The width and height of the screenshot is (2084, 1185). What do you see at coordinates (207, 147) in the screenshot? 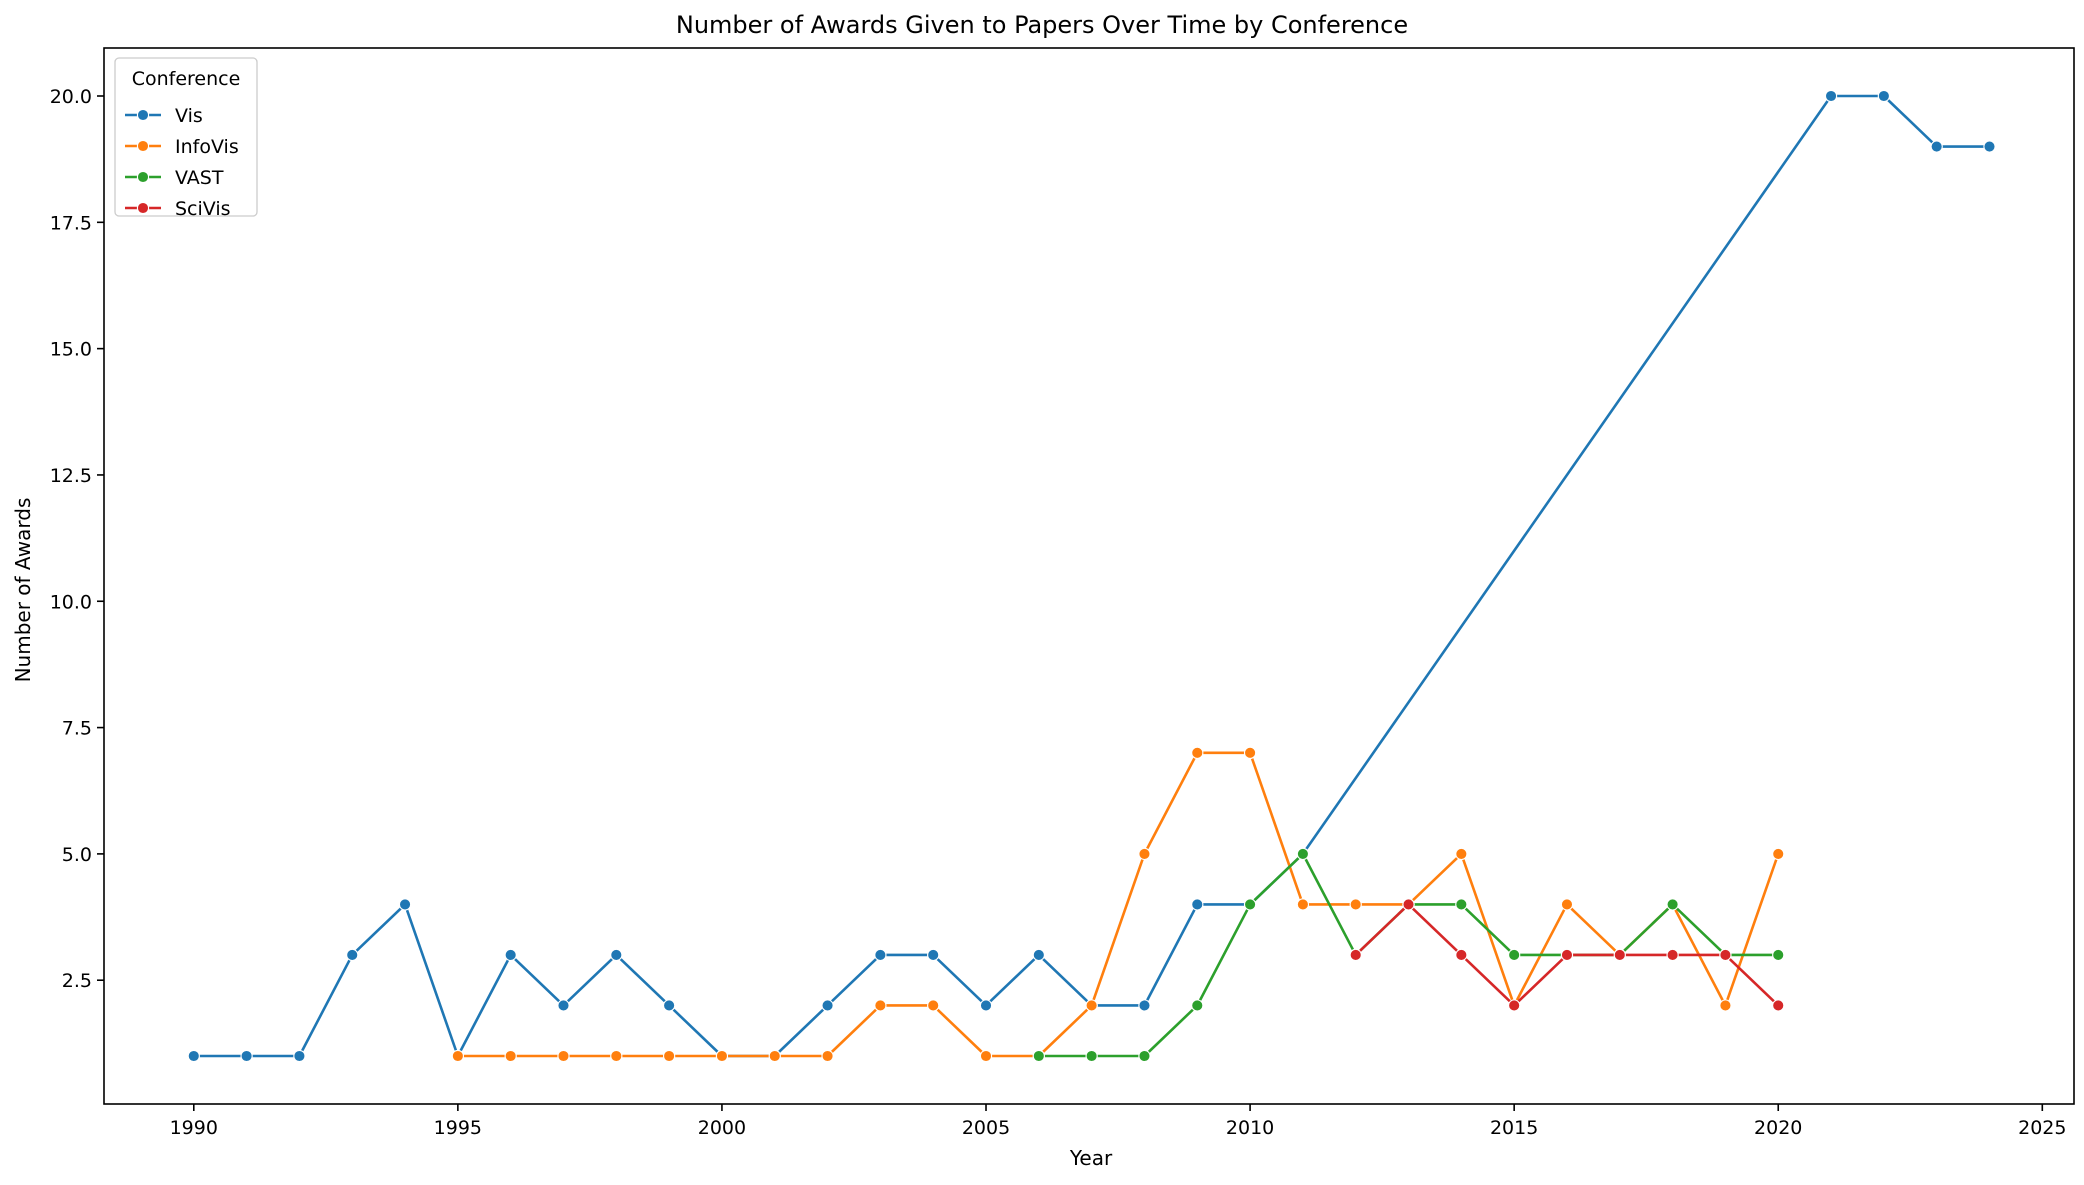
I see `legend-label-infovis: InfoVis` at bounding box center [207, 147].